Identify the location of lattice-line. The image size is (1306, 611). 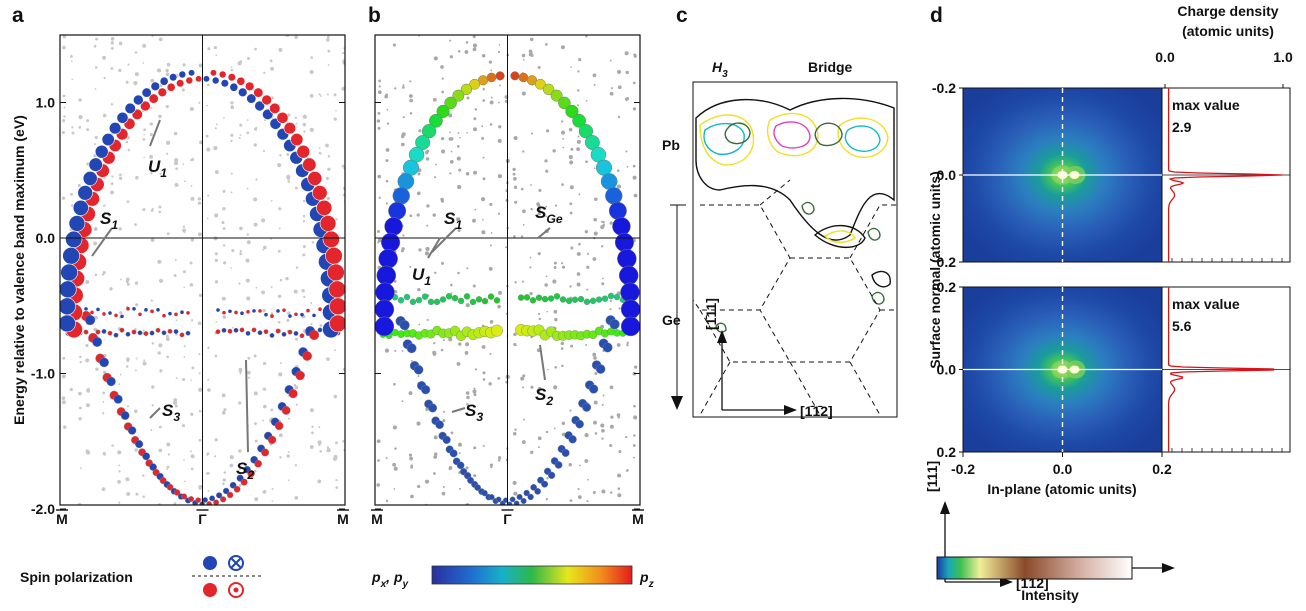
(775, 192).